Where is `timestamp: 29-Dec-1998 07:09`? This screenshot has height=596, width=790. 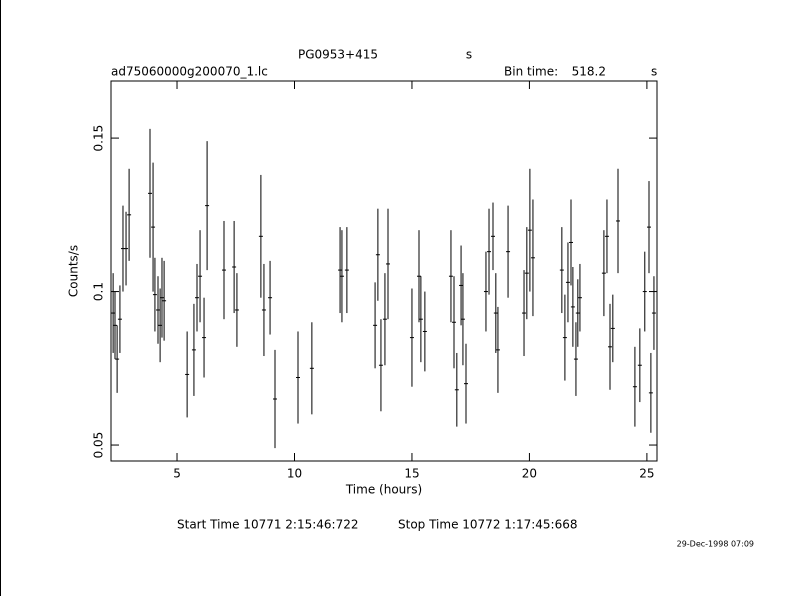
timestamp: 29-Dec-1998 07:09 is located at coordinates (715, 544).